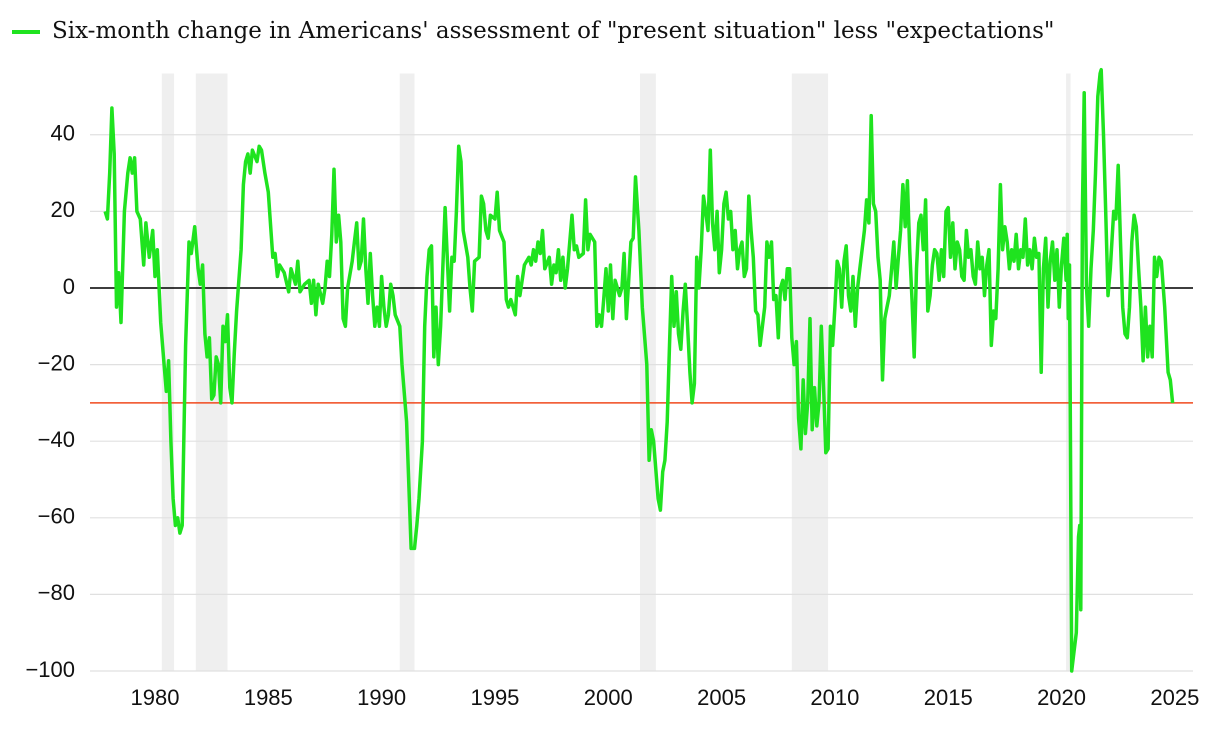 Image resolution: width=1220 pixels, height=732 pixels. Describe the element at coordinates (268, 697) in the screenshot. I see `x-tick-label: 1985` at that location.